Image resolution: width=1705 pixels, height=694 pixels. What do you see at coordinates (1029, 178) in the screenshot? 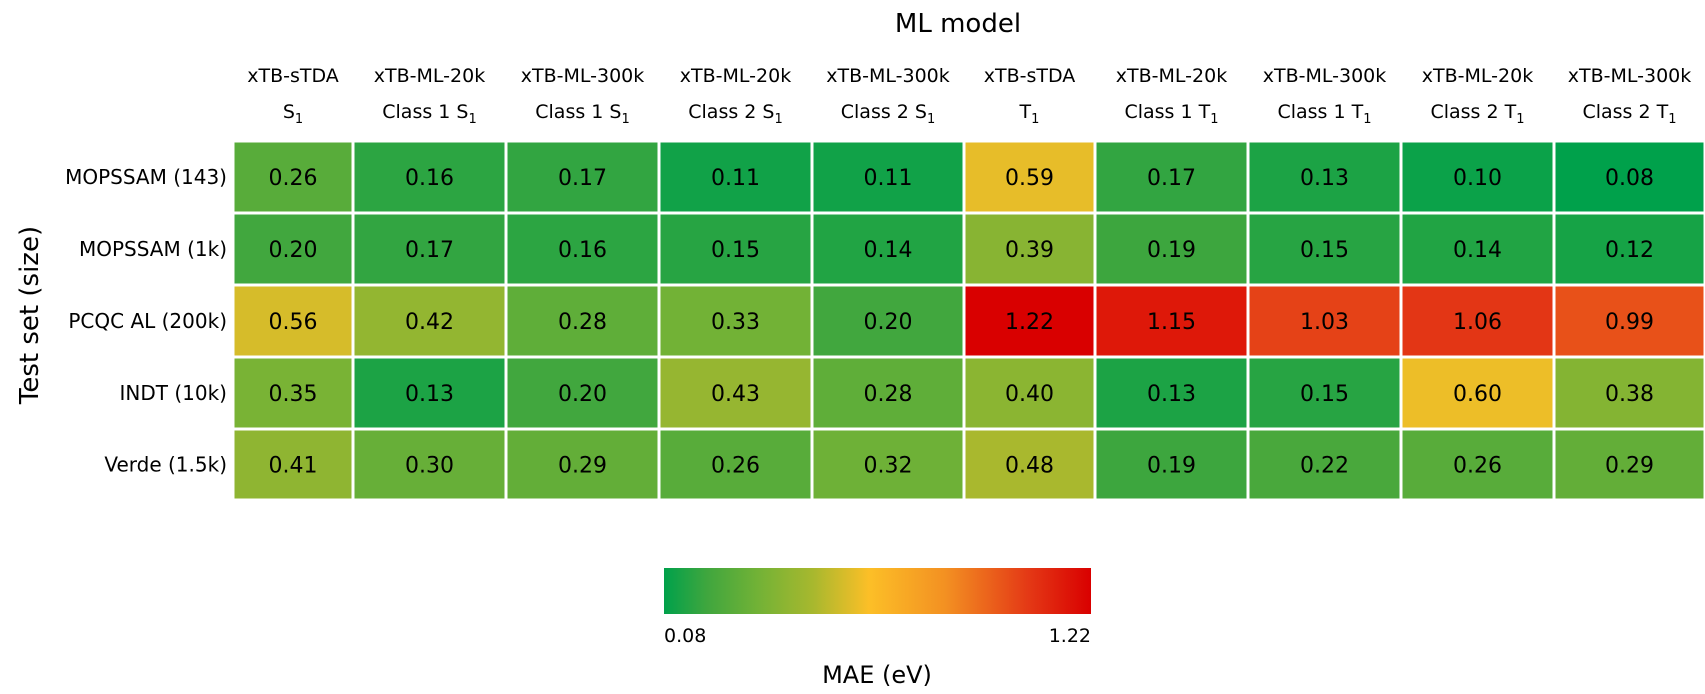
I see `cell-value-label: 0.59` at bounding box center [1029, 178].